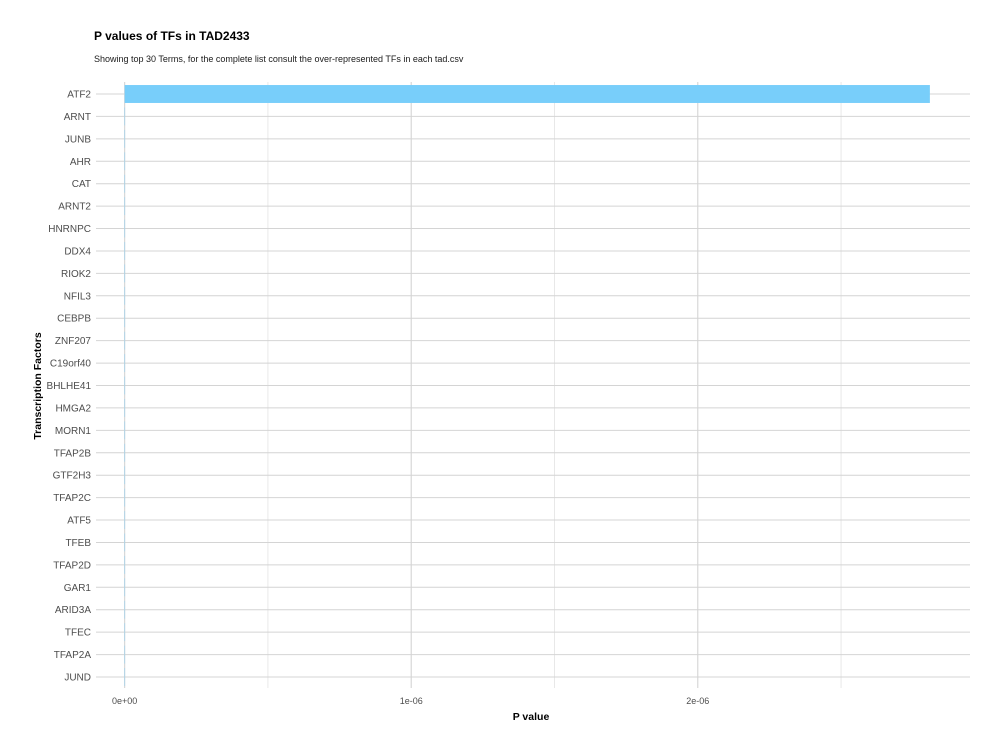 The height and width of the screenshot is (750, 1000). What do you see at coordinates (78, 296) in the screenshot?
I see `y-tick-label: NFIL3` at bounding box center [78, 296].